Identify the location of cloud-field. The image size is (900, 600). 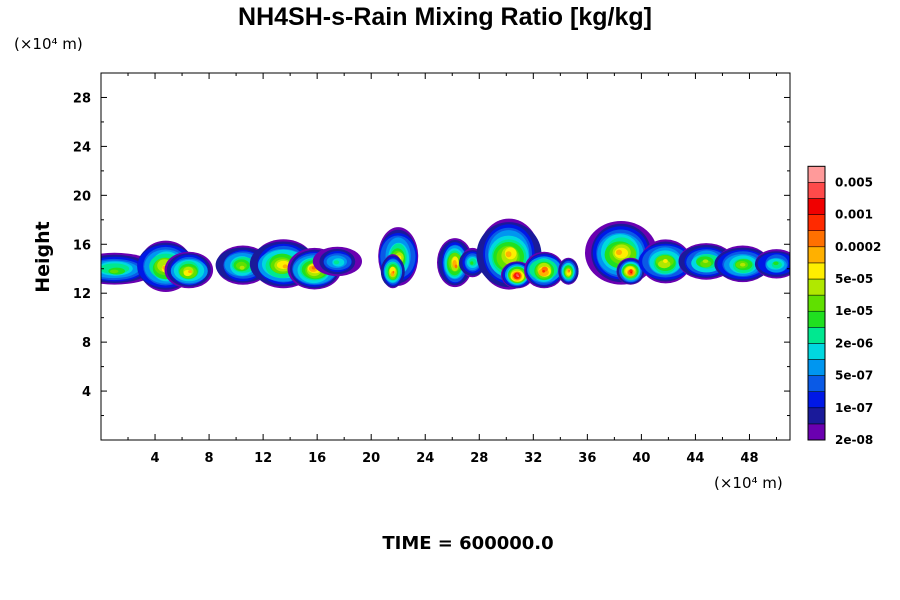
(445, 255).